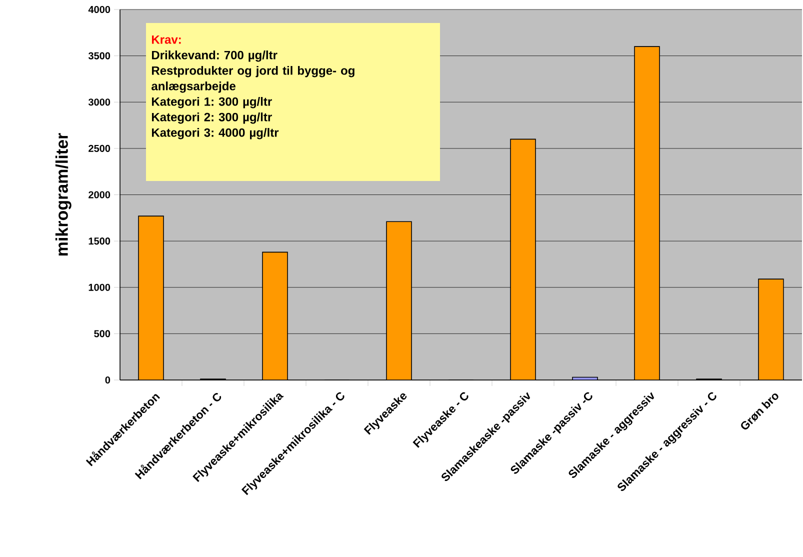  I want to click on annotation: Kategori 2: 300 µg/ltr, so click(212, 118).